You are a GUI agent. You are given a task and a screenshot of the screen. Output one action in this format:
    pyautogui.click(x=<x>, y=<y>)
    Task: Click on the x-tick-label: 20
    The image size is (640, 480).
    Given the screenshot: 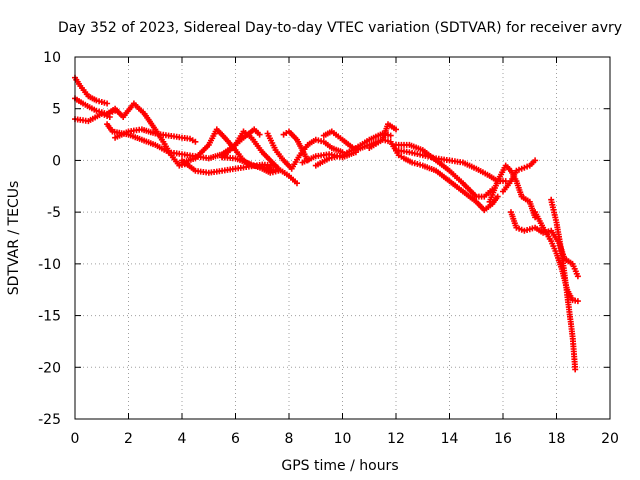 What is the action you would take?
    pyautogui.click(x=610, y=439)
    